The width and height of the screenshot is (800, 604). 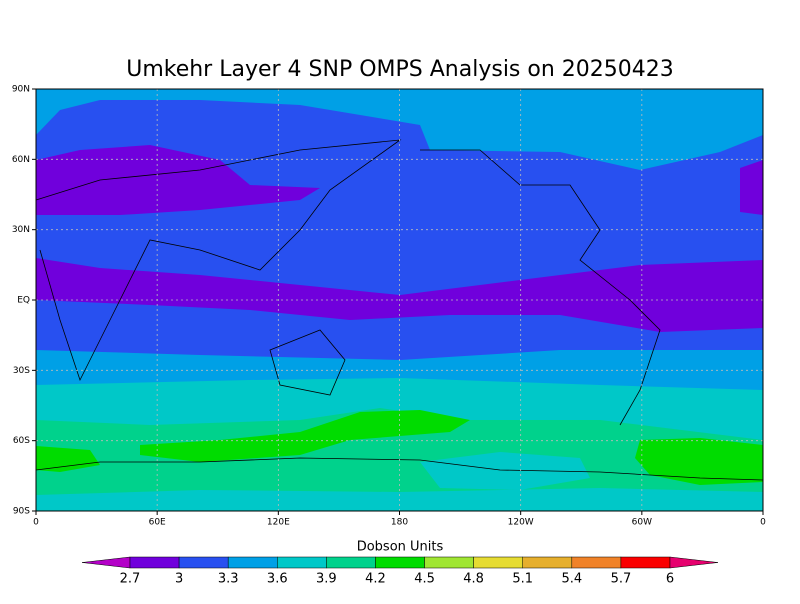 What do you see at coordinates (400, 547) in the screenshot?
I see `colorbar-title: Dobson Units` at bounding box center [400, 547].